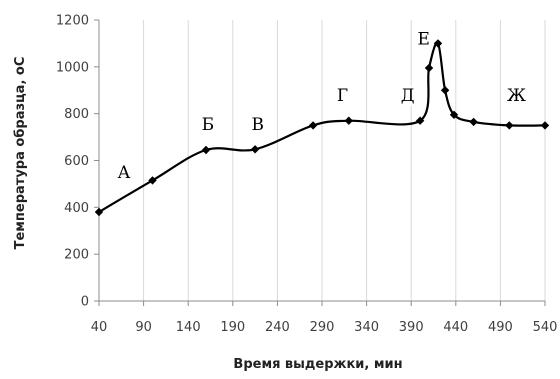 The image size is (560, 379). I want to click on region-label: Ж, so click(516, 96).